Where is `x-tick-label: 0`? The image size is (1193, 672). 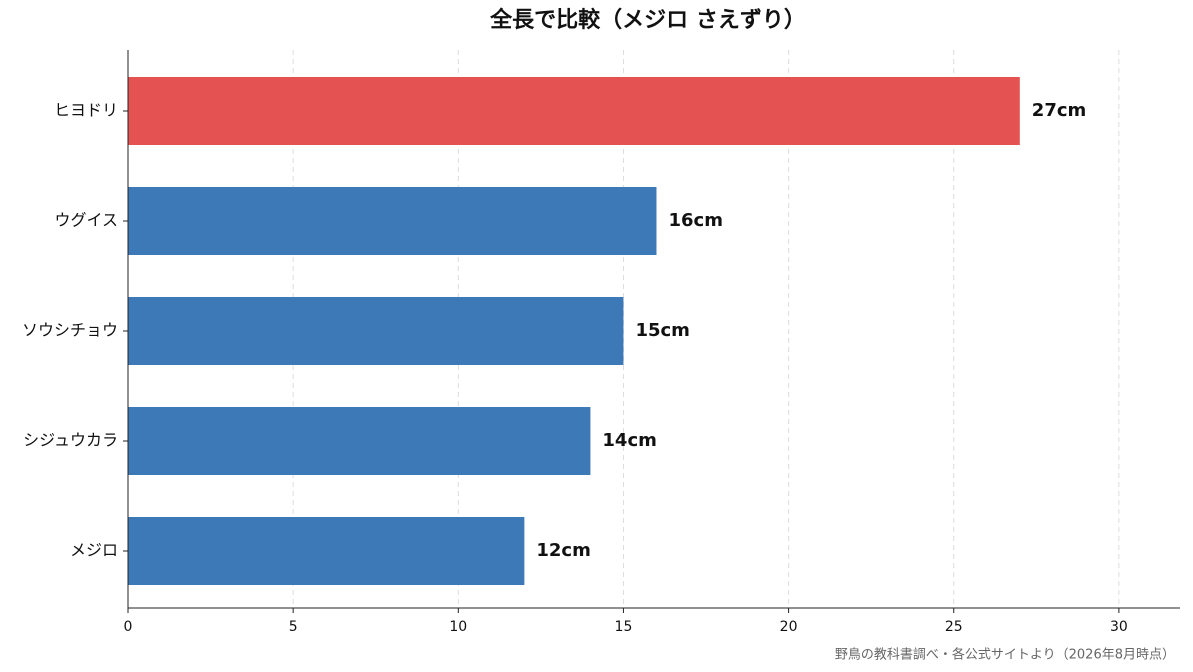
x-tick-label: 0 is located at coordinates (128, 627).